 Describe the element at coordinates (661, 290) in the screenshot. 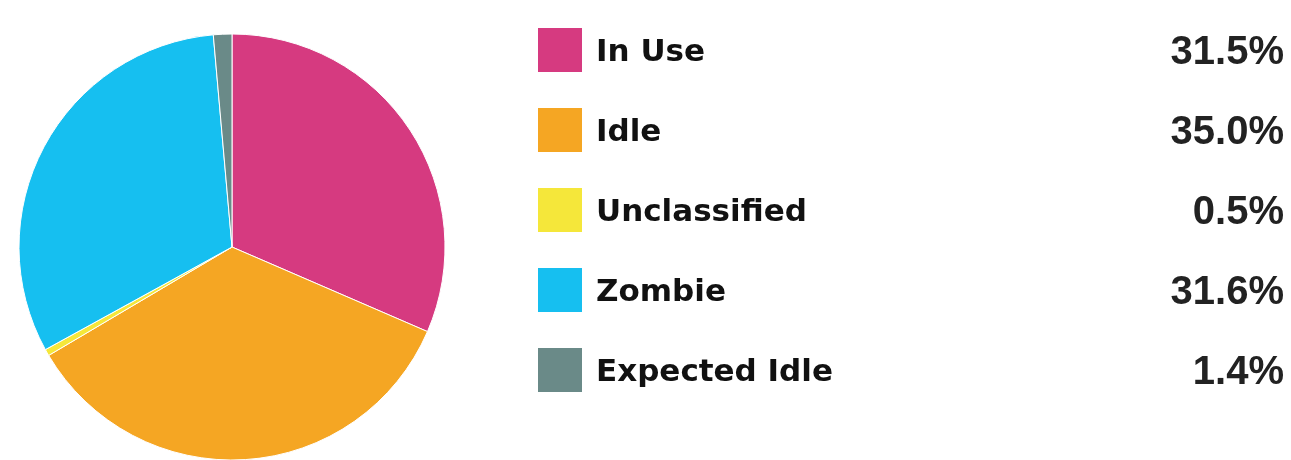

I see `legend-label: Zombie` at that location.